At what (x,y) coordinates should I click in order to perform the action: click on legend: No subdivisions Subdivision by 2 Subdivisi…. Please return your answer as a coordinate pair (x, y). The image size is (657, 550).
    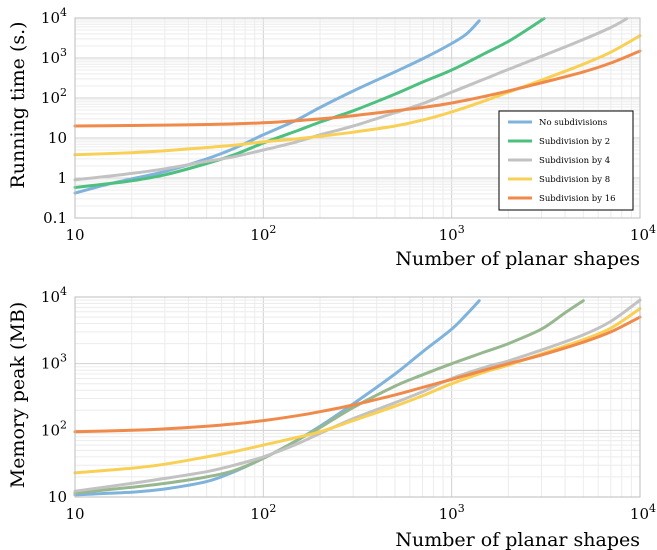
    Looking at the image, I should click on (566, 160).